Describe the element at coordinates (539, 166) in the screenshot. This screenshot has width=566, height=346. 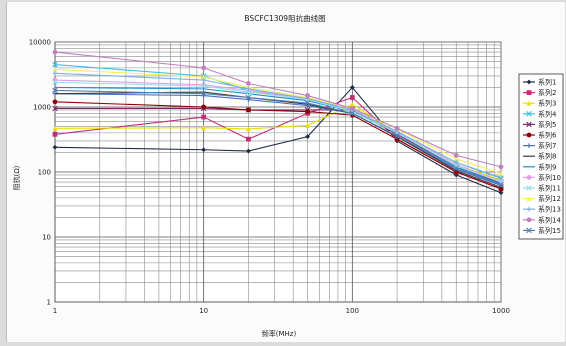
I see `legend-item: 系列9` at that location.